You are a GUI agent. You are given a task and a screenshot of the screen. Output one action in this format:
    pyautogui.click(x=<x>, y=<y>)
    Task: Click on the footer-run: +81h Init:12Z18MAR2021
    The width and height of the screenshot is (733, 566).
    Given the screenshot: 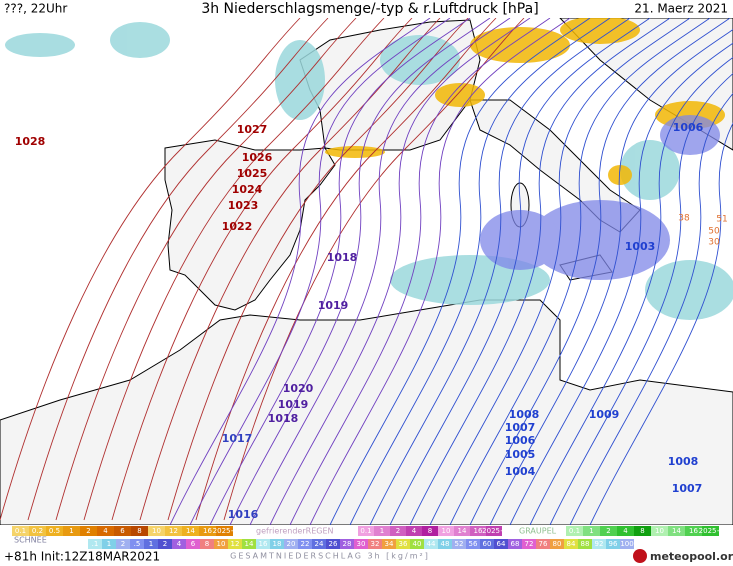 What is the action you would take?
    pyautogui.click(x=82, y=557)
    